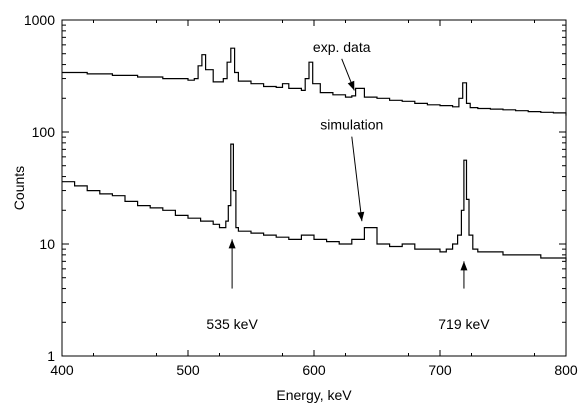  I want to click on x-tick-label: 700, so click(440, 370).